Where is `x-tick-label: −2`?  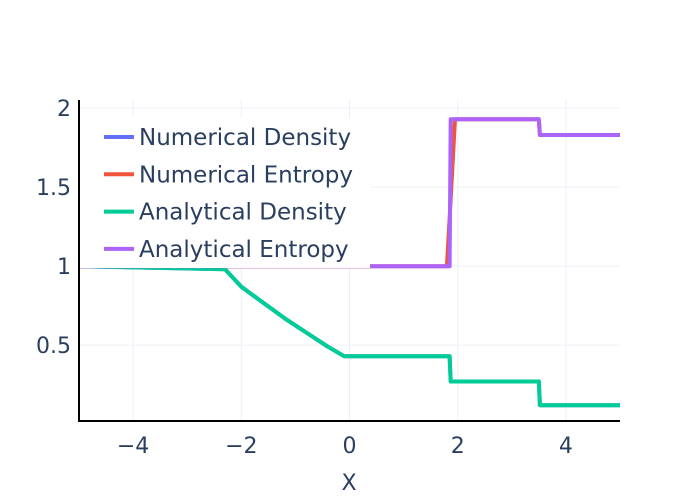 x-tick-label: −2 is located at coordinates (241, 446).